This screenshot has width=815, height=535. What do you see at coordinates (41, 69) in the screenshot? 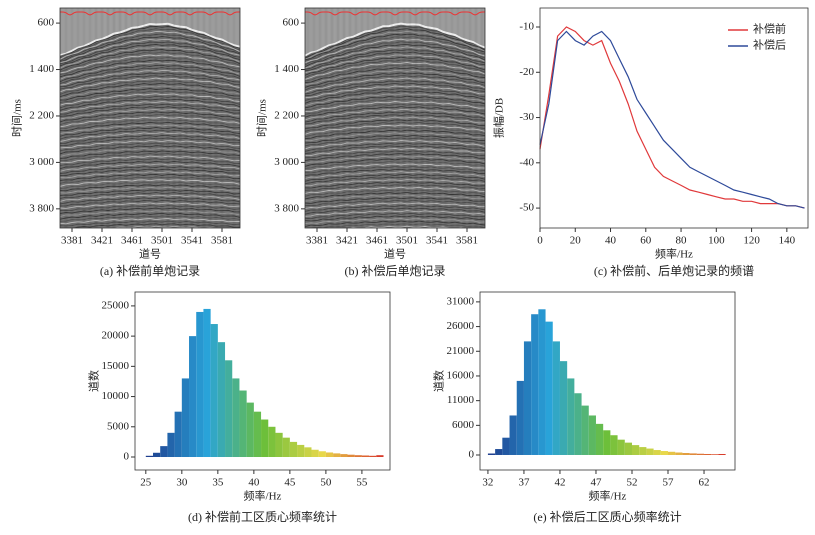
I see `y-tick-label: 1 400` at bounding box center [41, 69].